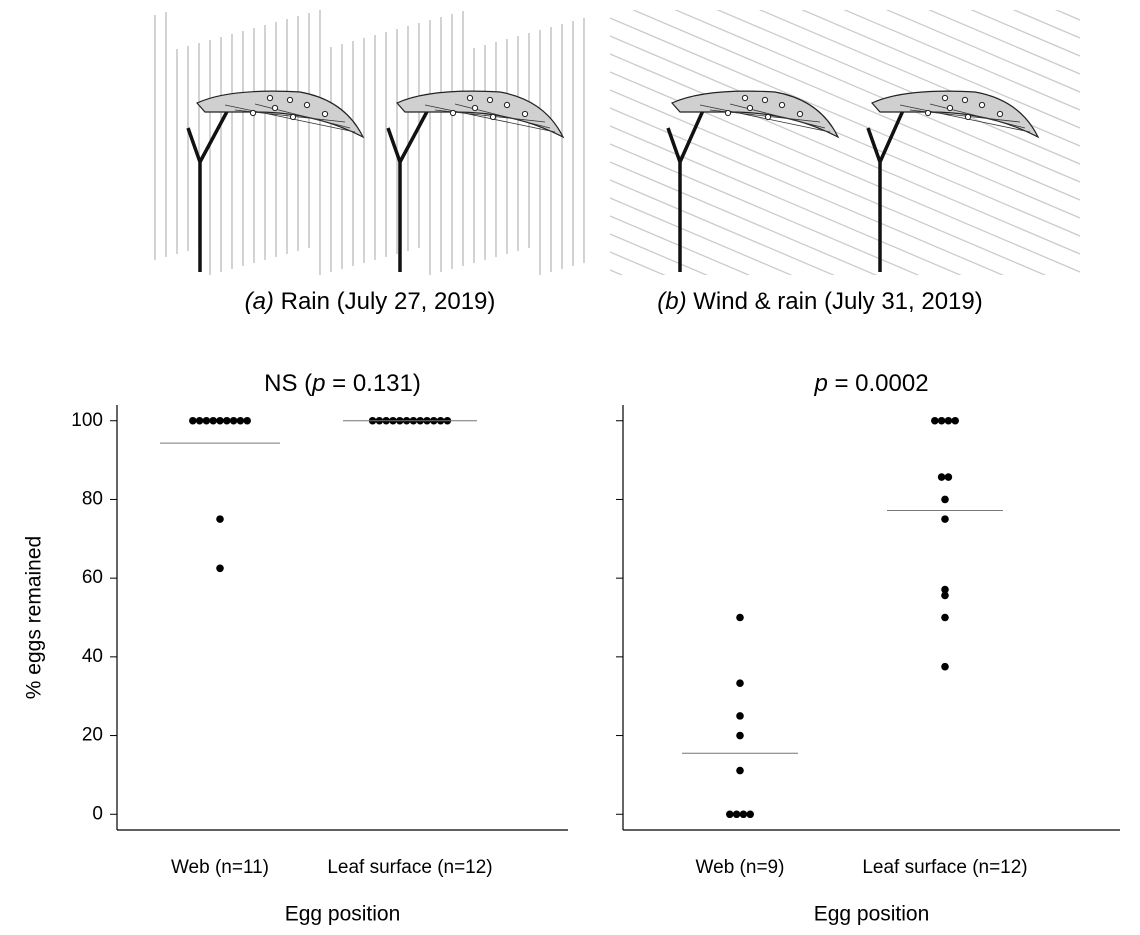 This screenshot has width=1140, height=935. I want to click on y-tick-label: 40, so click(92, 656).